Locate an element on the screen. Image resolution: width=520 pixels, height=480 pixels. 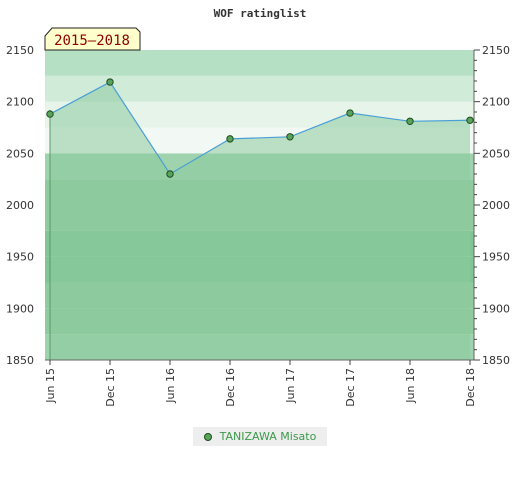
period-label: 2015–2018 is located at coordinates (92, 41).